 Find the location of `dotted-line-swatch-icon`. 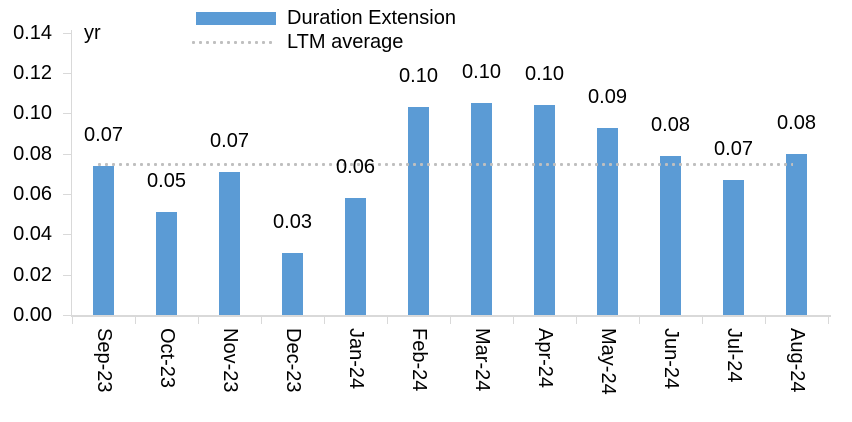

dotted-line-swatch-icon is located at coordinates (232, 42).